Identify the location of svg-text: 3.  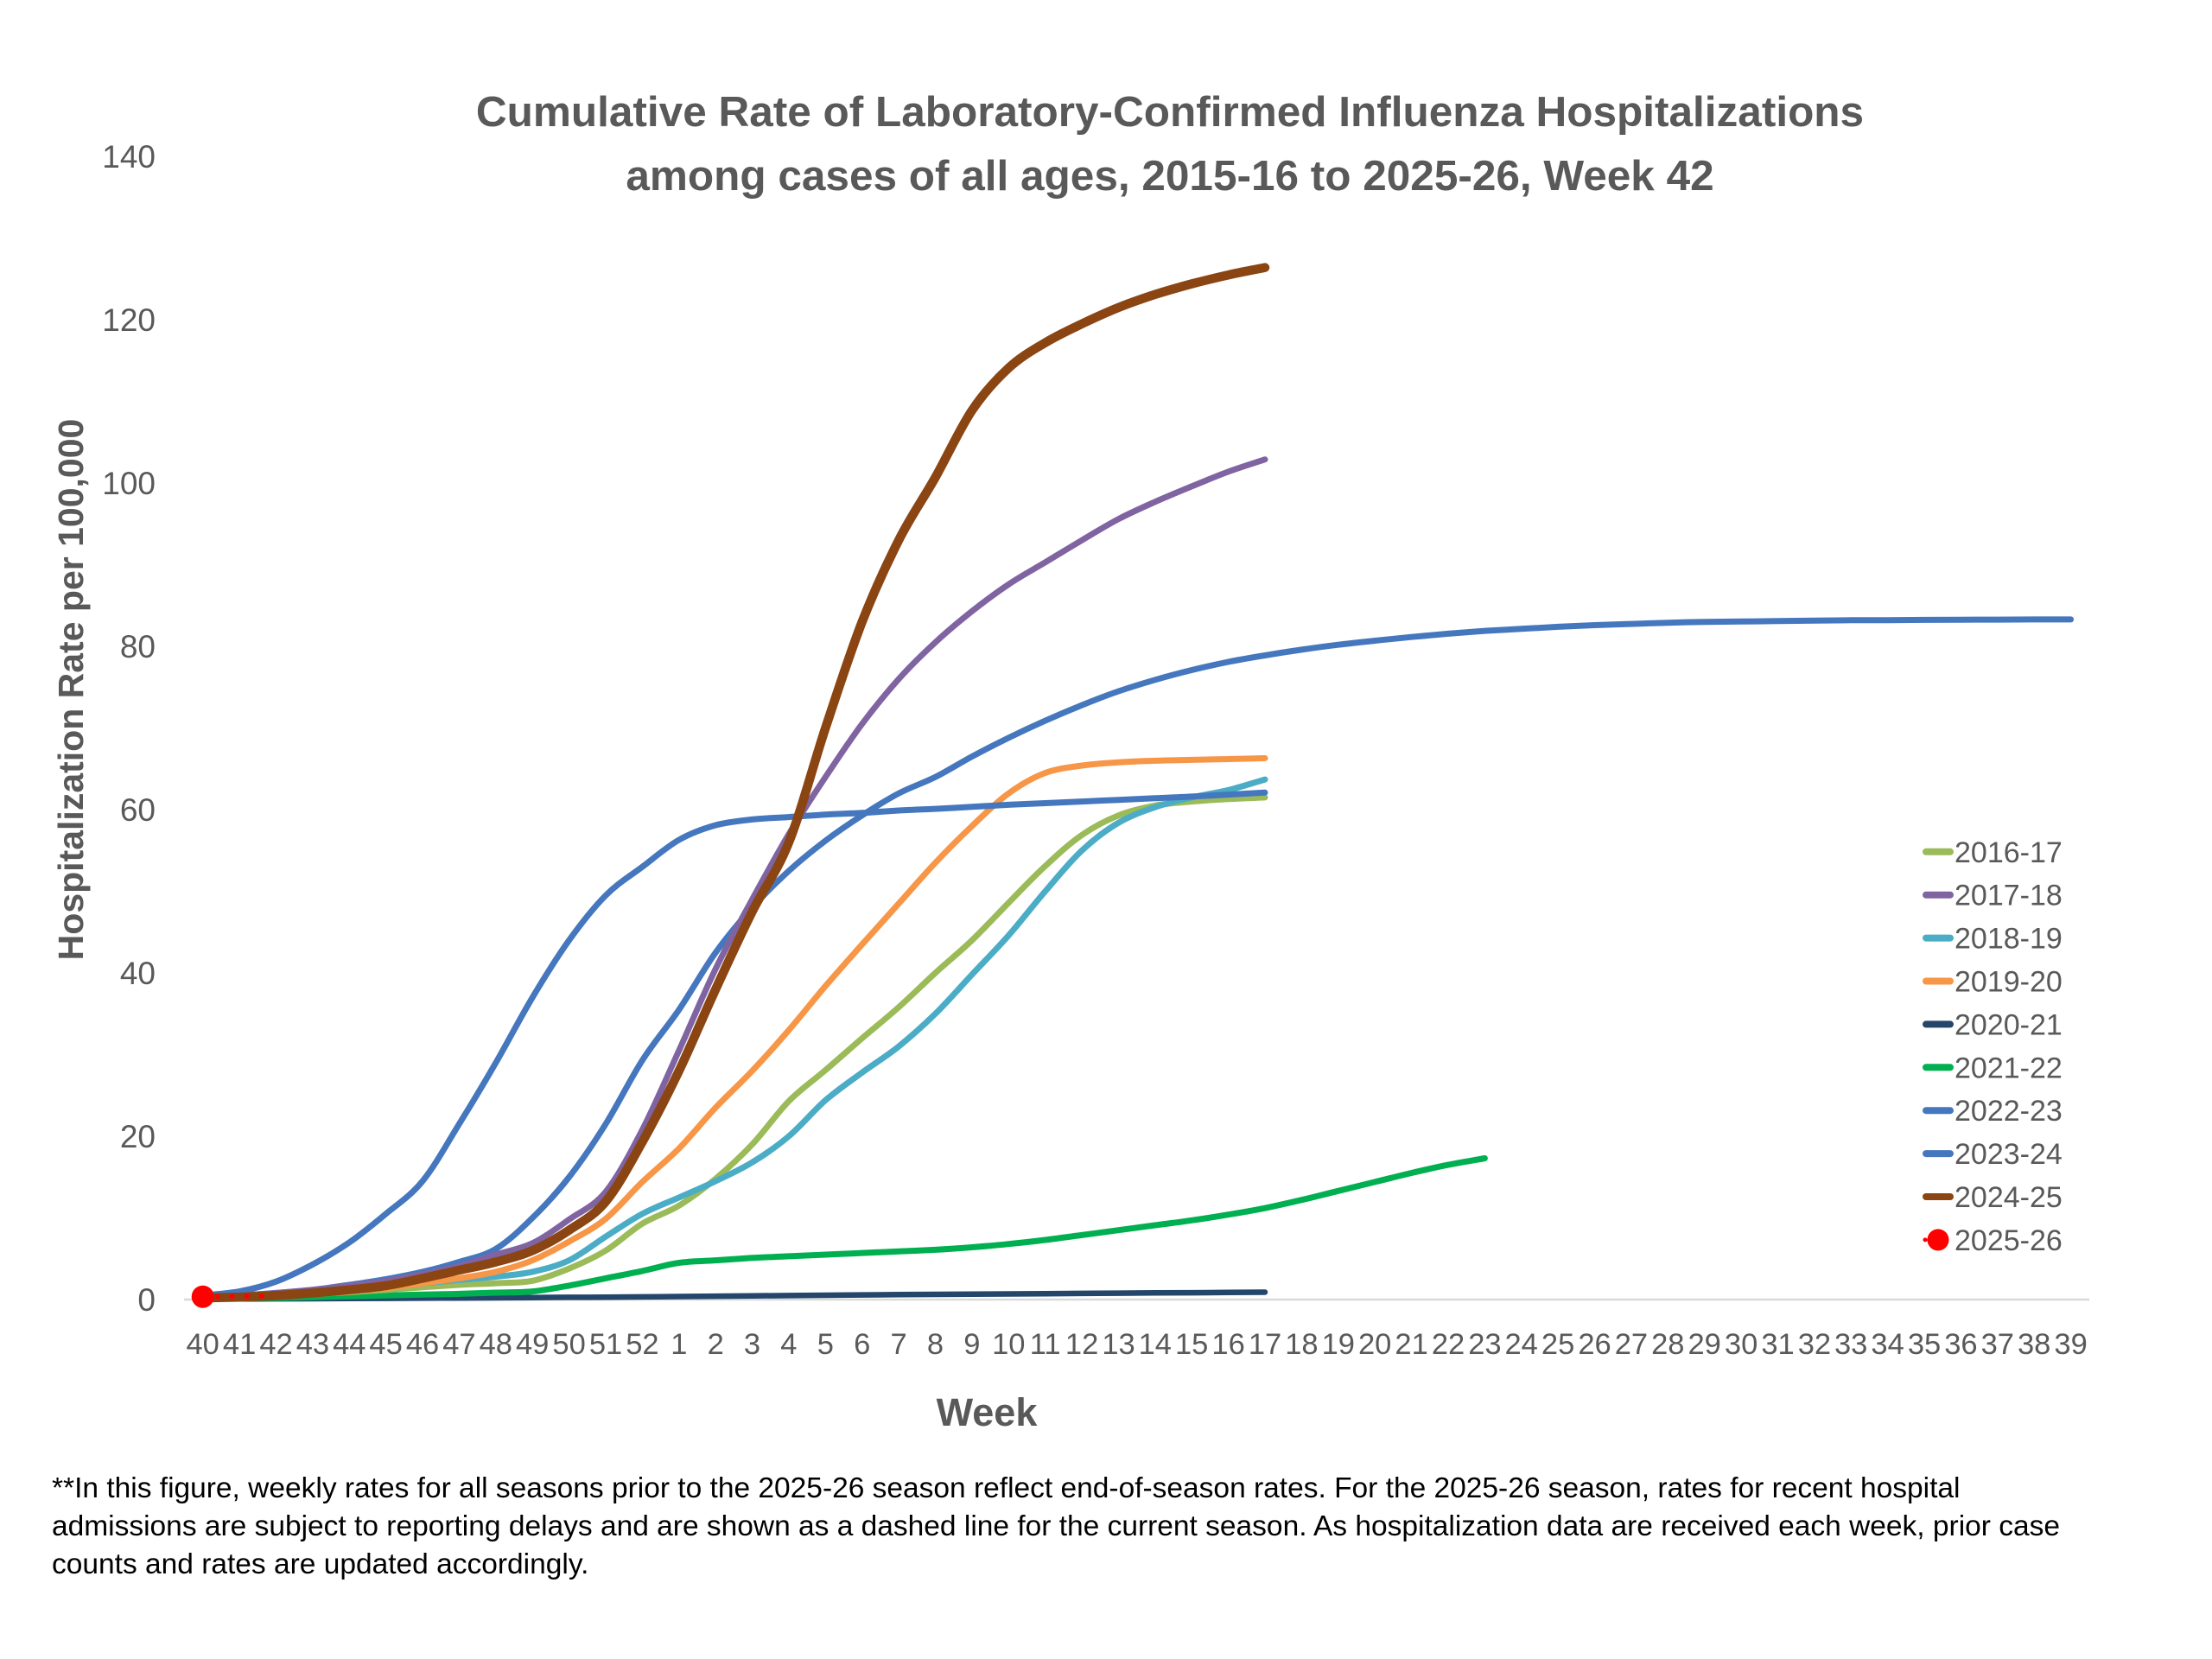
(752, 1344).